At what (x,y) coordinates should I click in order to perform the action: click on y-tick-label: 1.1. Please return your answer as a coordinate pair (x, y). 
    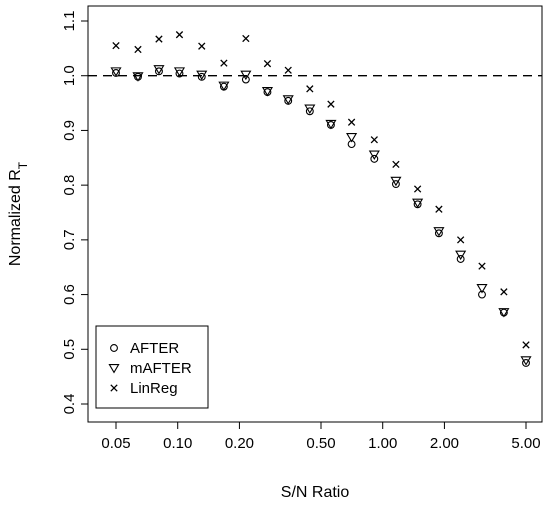
    Looking at the image, I should click on (69, 21).